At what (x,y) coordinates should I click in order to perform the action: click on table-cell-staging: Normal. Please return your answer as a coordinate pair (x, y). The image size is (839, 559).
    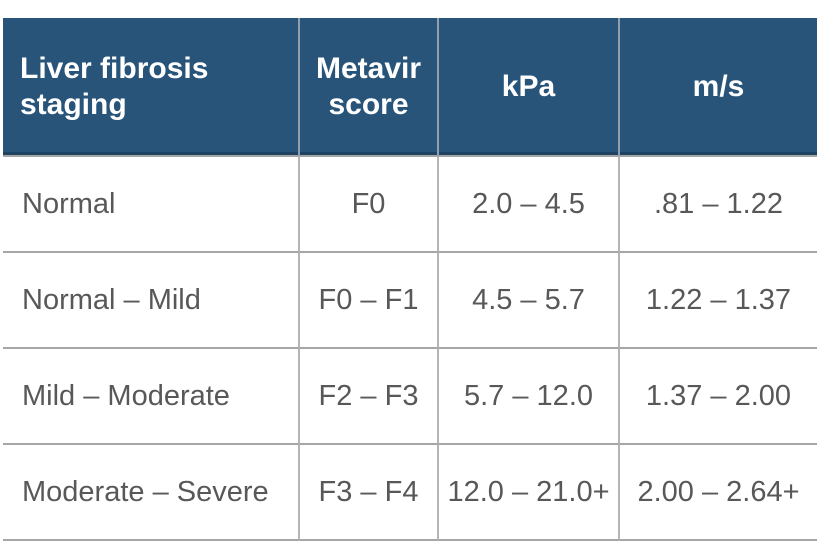
    Looking at the image, I should click on (151, 205).